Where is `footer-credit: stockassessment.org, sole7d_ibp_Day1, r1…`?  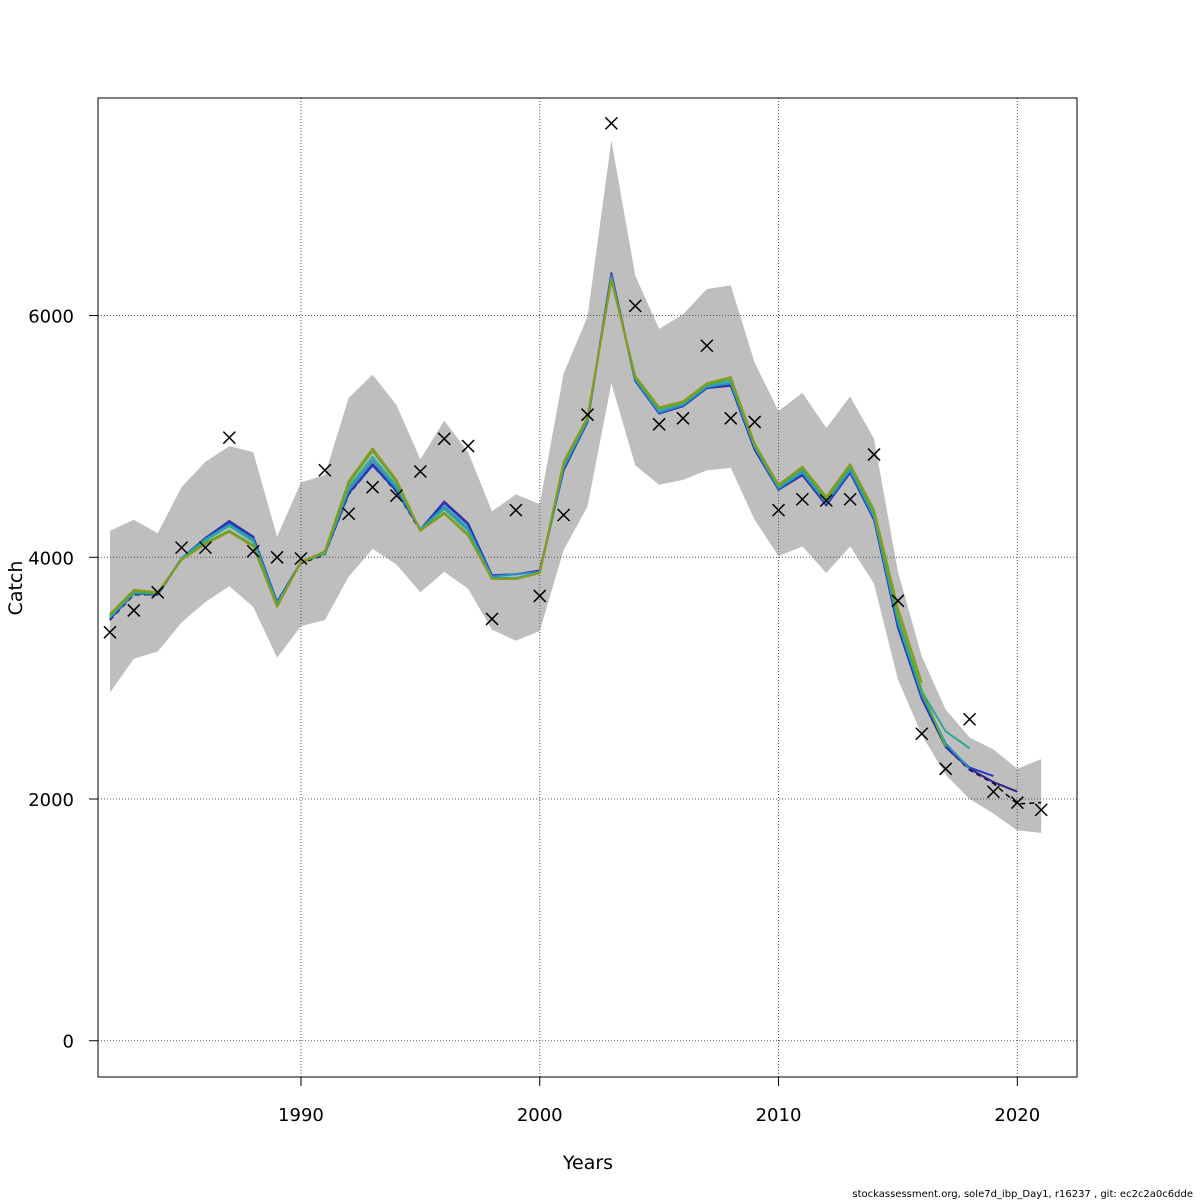
footer-credit: stockassessment.org, sole7d_ibp_Day1, r1… is located at coordinates (1022, 1194).